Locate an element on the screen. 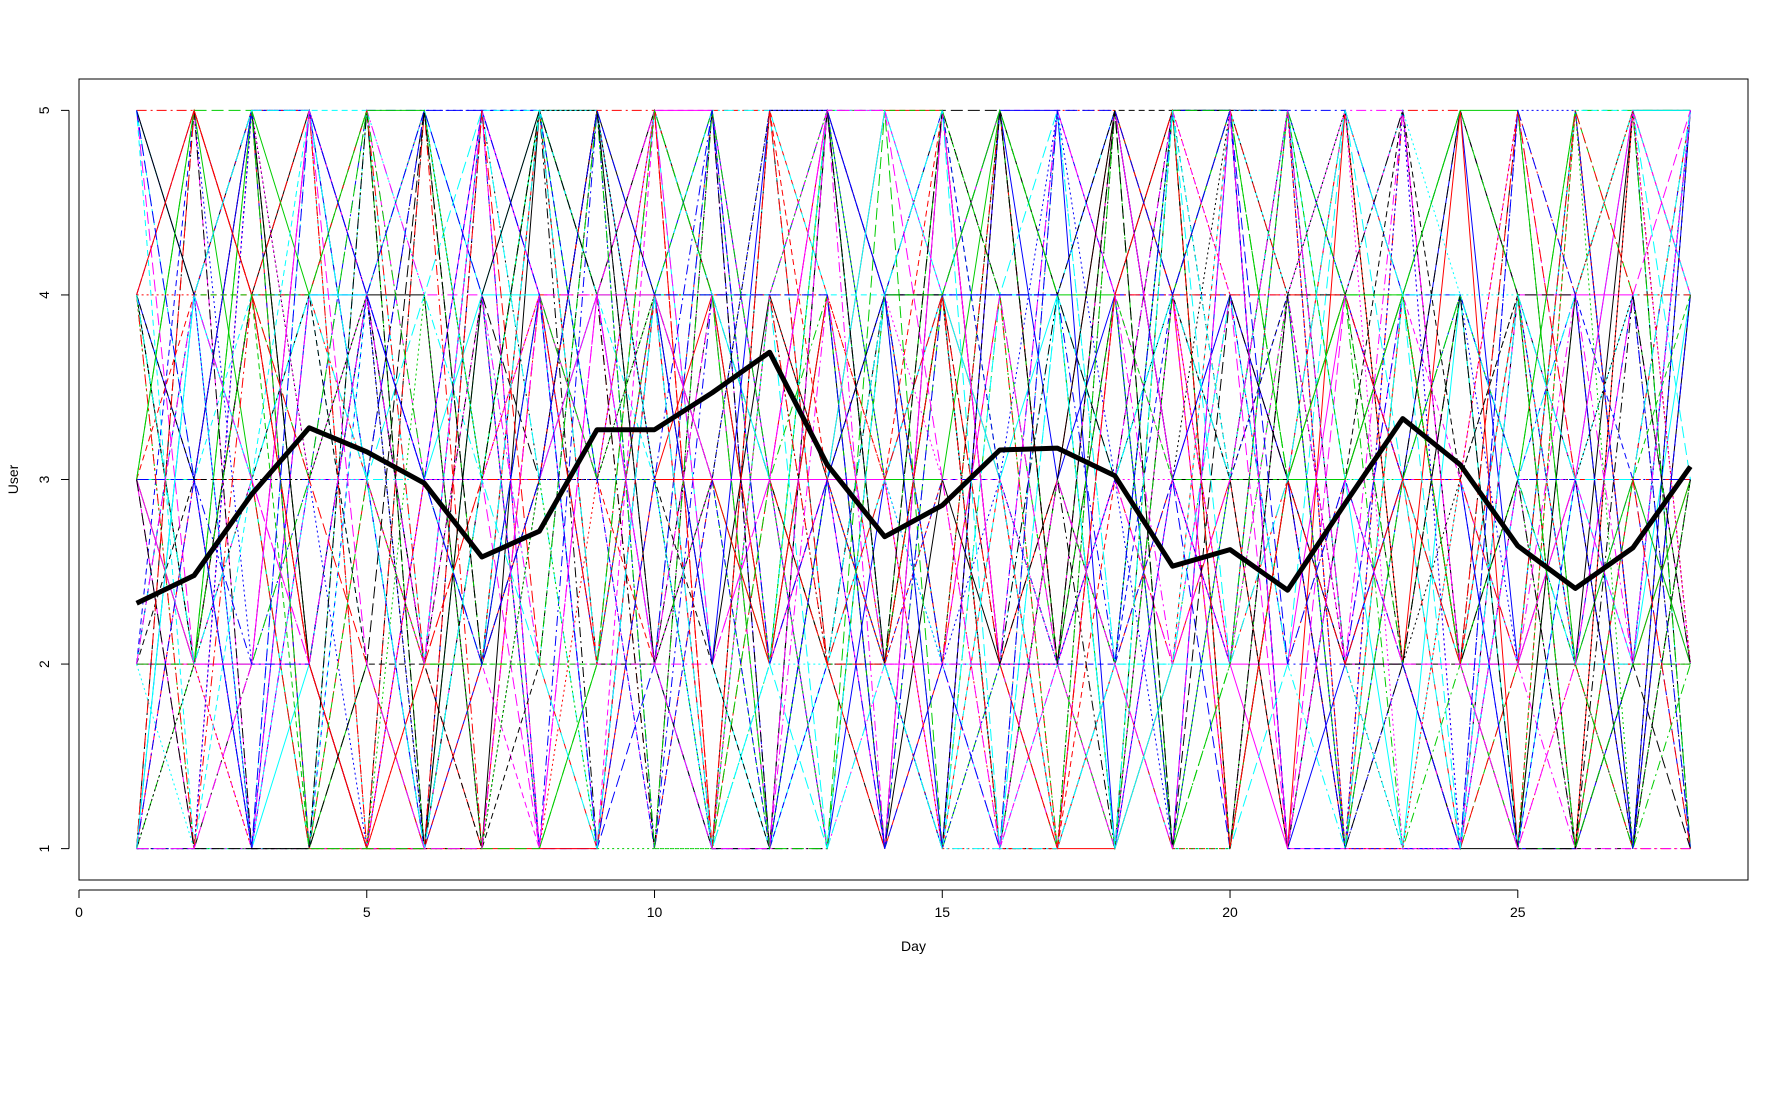  x-tick-label: 10 is located at coordinates (655, 912).